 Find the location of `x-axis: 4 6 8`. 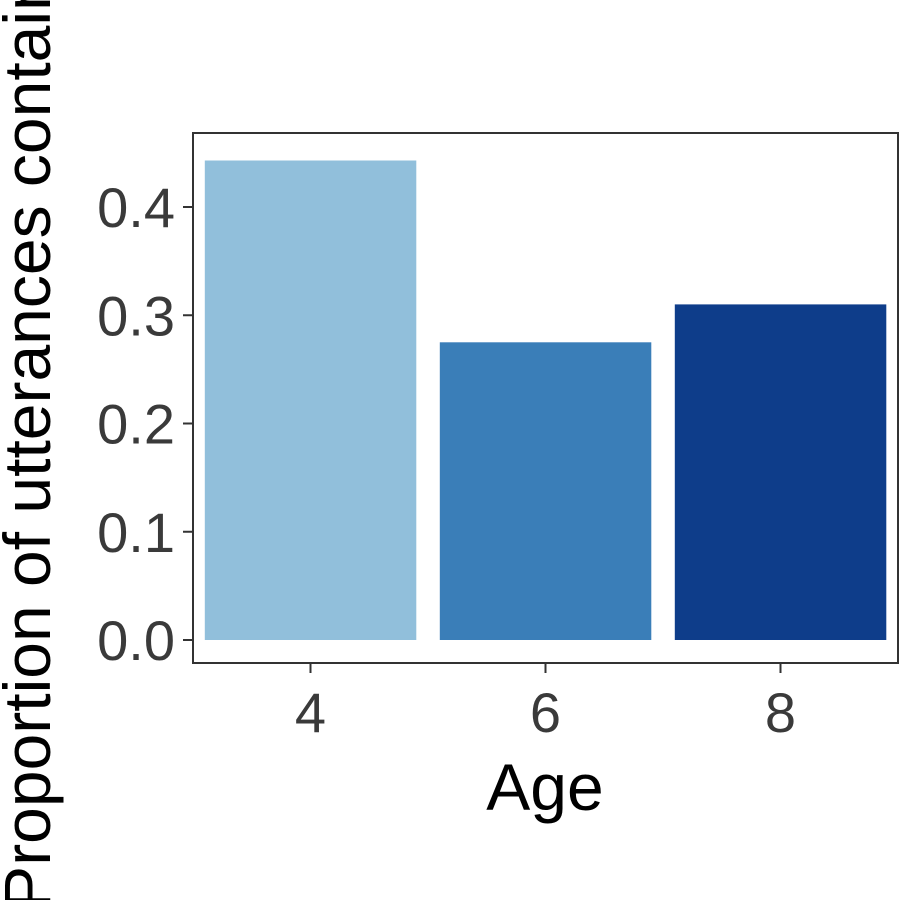

x-axis: 4 6 8 is located at coordinates (545, 703).